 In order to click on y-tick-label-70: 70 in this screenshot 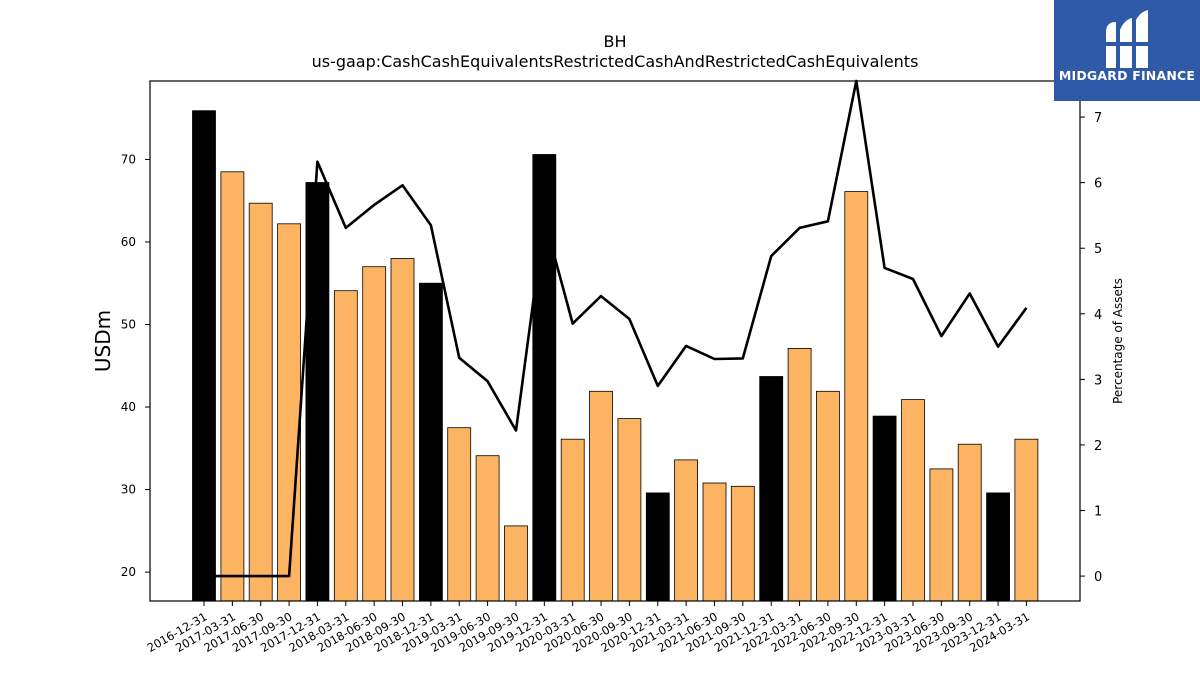, I will do `click(128, 159)`.